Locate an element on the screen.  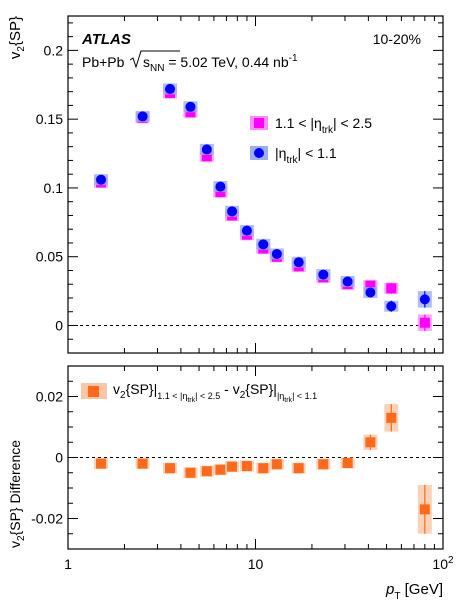
energy-luminosity-text: = 5.02 TeV, 0.44 nb is located at coordinates (226, 62).